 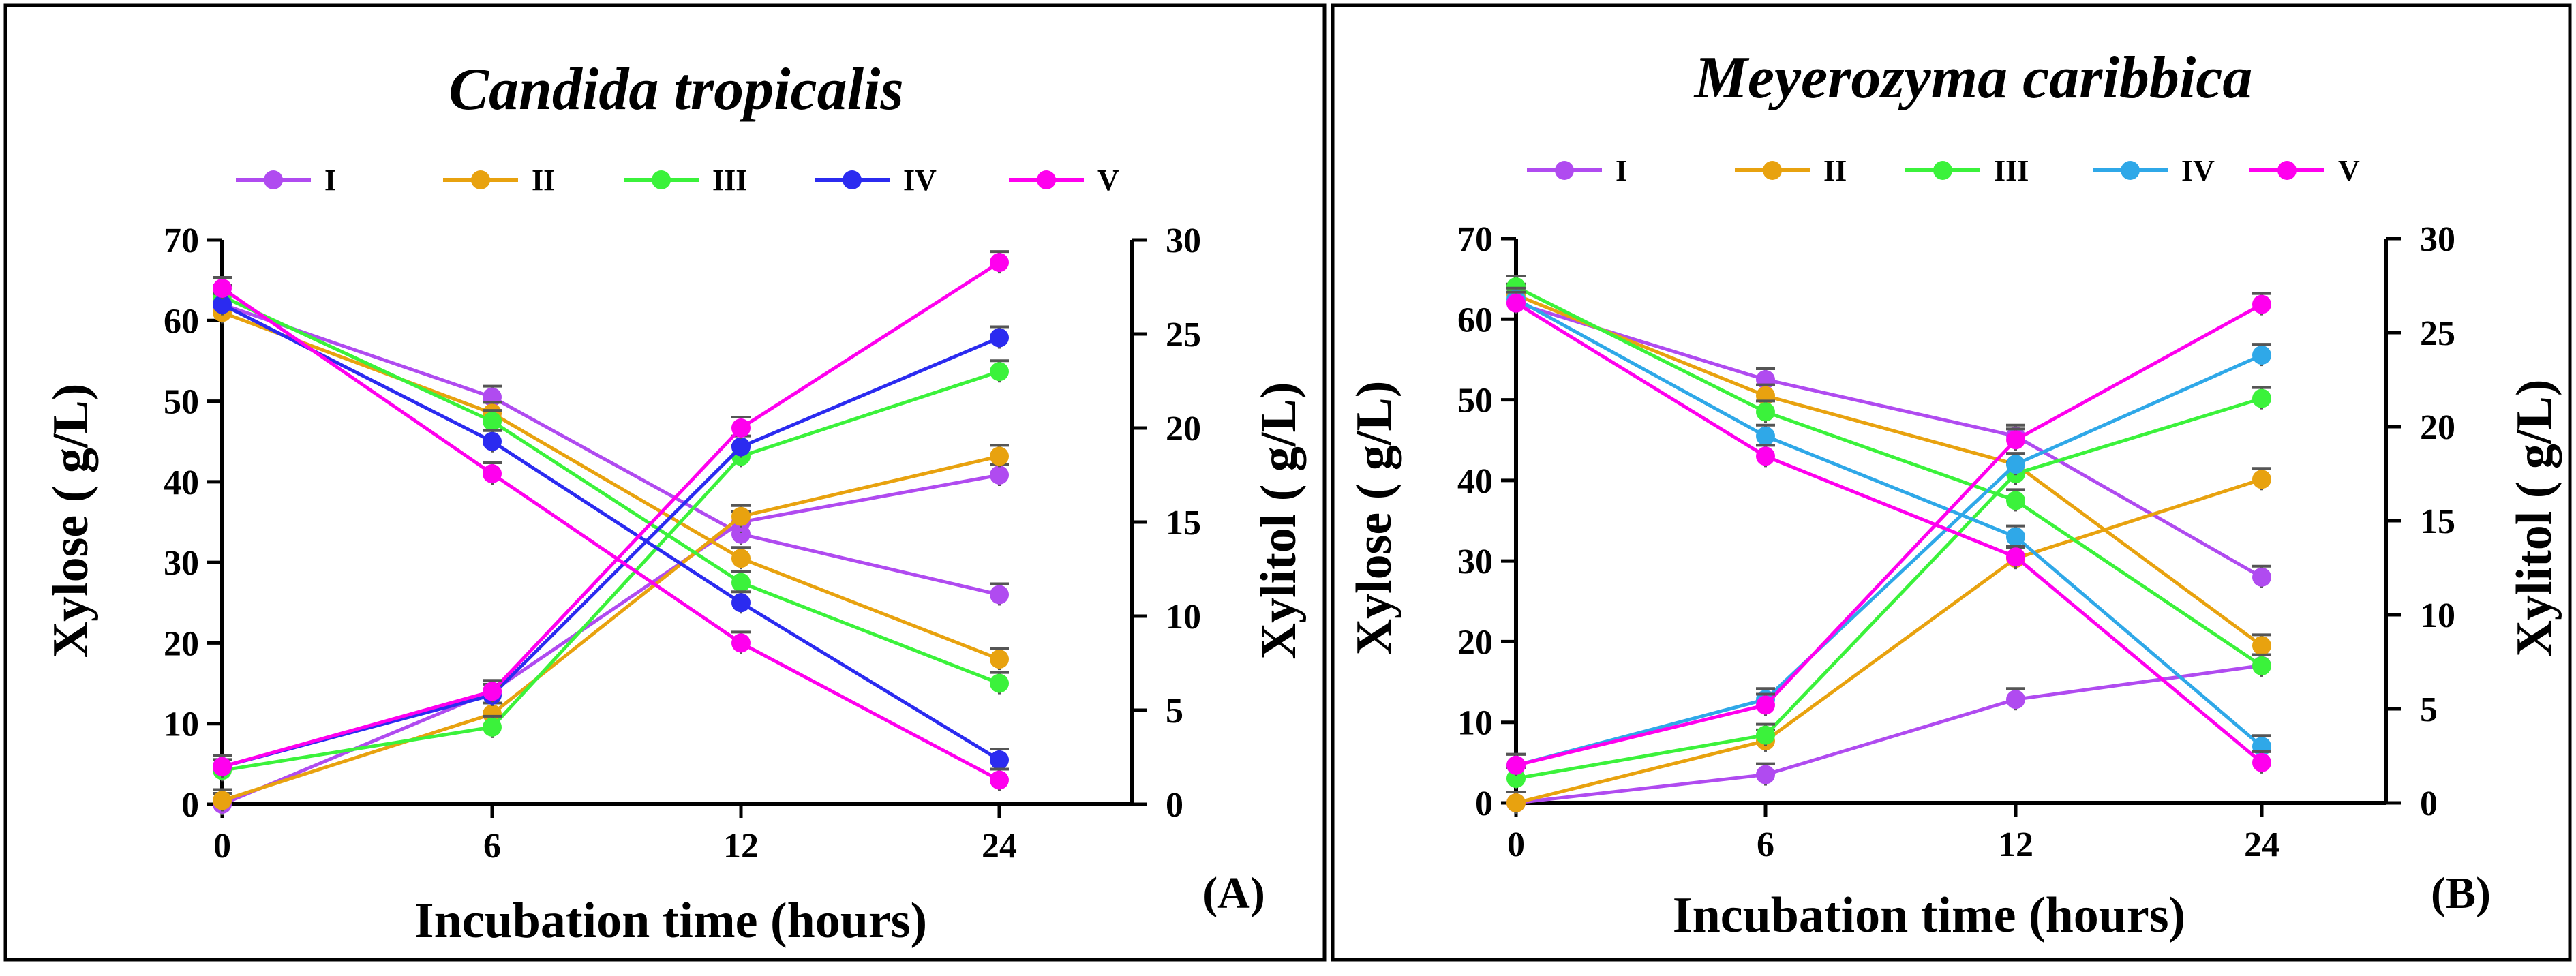 I want to click on chart-0-xylitol-point-IV, so click(x=741, y=447).